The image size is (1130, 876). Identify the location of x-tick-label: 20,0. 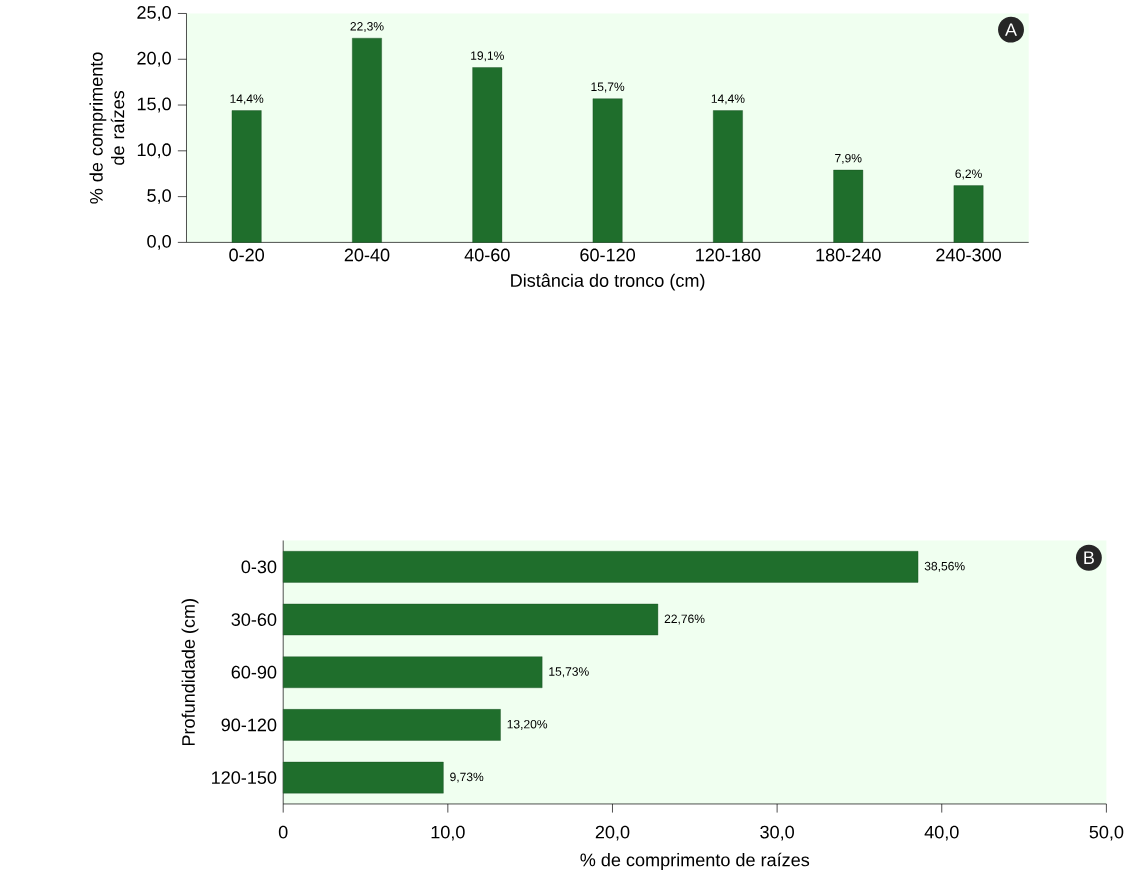
(612, 833).